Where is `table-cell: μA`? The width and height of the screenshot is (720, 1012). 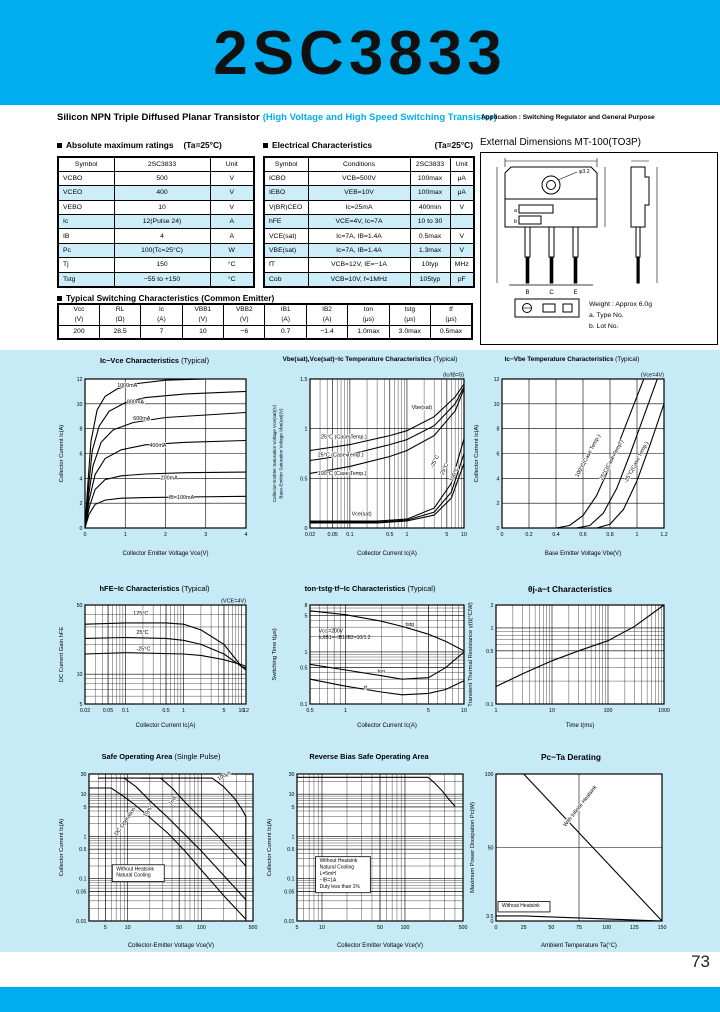 table-cell: μA is located at coordinates (462, 178).